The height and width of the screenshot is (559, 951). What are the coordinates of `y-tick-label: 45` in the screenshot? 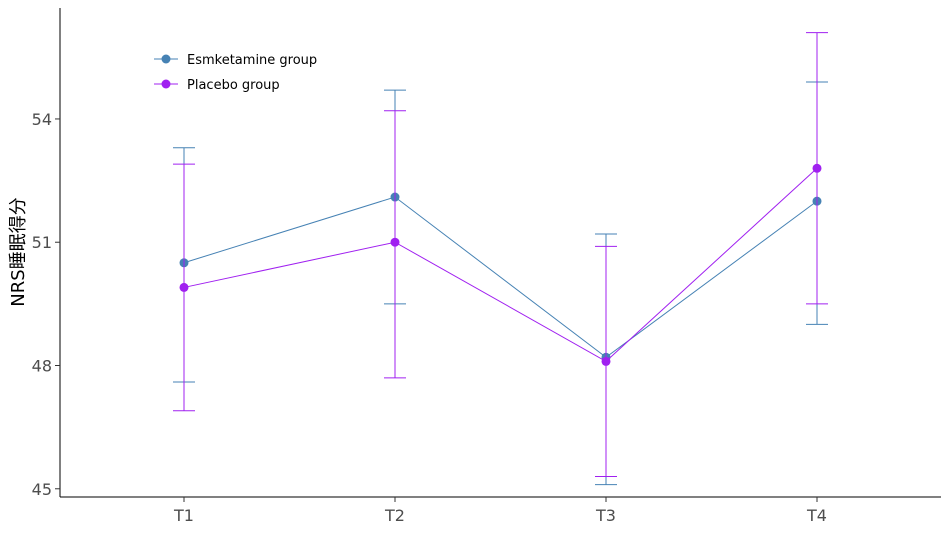 It's located at (42, 489).